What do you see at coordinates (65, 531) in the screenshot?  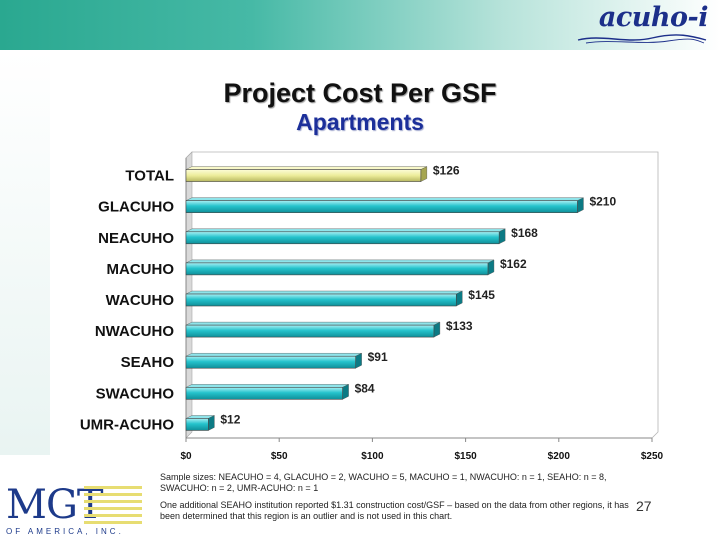 I see `mgt-logo-subtext: OF AMERICA, INC.` at bounding box center [65, 531].